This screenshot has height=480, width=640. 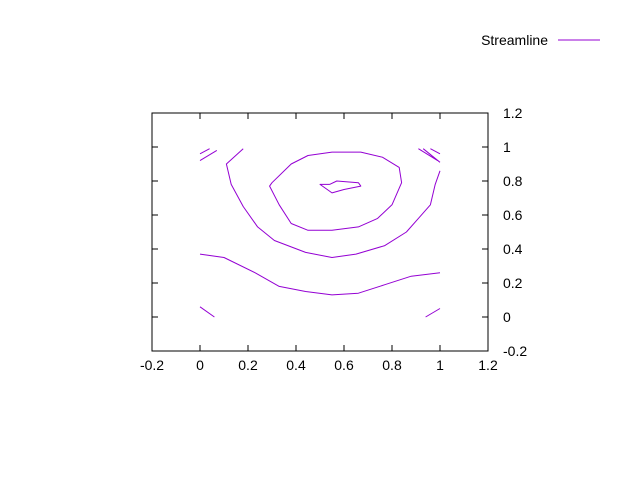 What do you see at coordinates (513, 249) in the screenshot?
I see `y-tick-label: 0.4` at bounding box center [513, 249].